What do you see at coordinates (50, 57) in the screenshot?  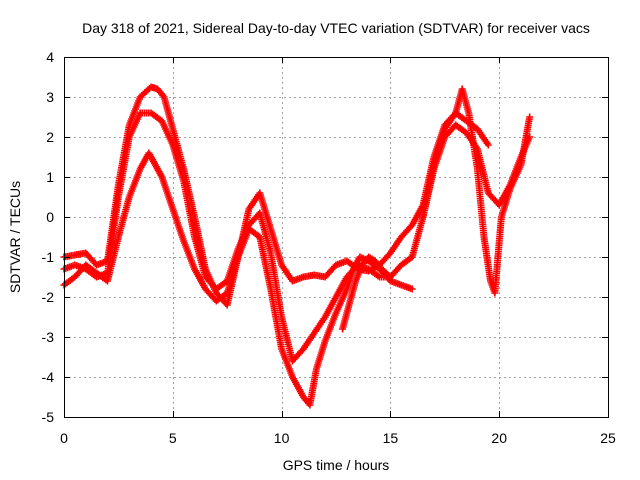 I see `y-tick-label: 4` at bounding box center [50, 57].